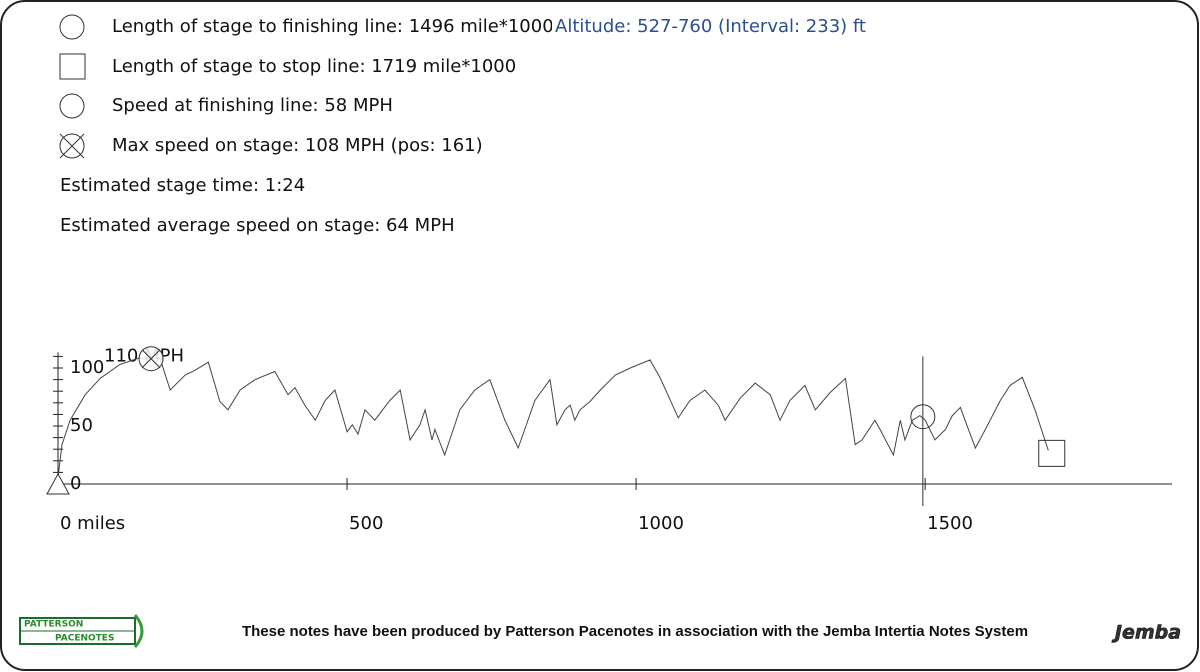 Image resolution: width=1200 pixels, height=672 pixels. I want to click on x-tick-label: 0 miles, so click(92, 523).